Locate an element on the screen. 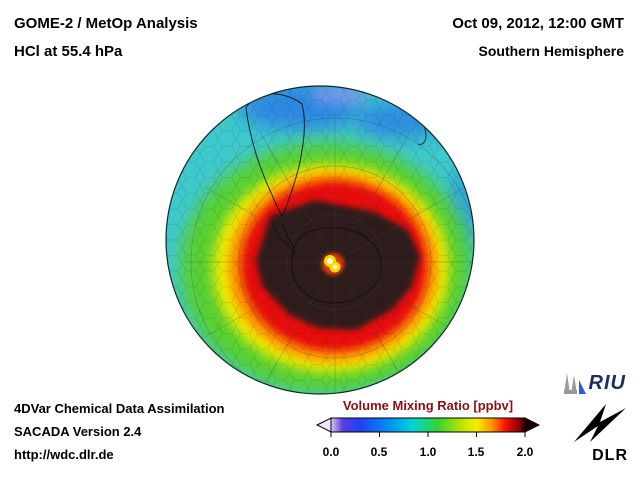 Image resolution: width=640 pixels, height=480 pixels. riu-cathedral-icon is located at coordinates (574, 383).